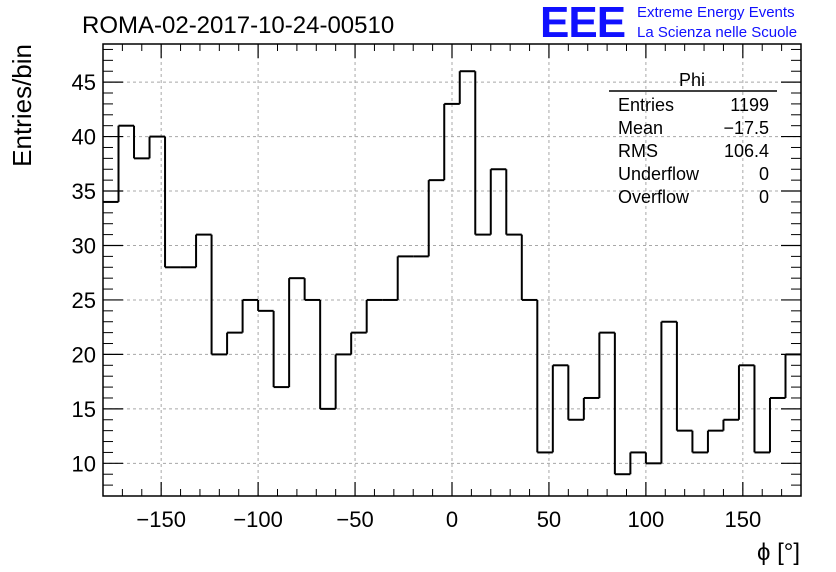 The width and height of the screenshot is (836, 572). I want to click on x-tick-labels: −150 −100 −50 0 50 100 150, so click(448, 519).